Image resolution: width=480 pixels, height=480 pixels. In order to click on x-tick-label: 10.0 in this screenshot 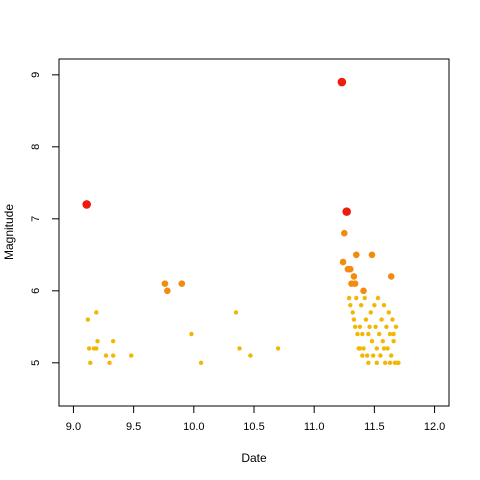, I will do `click(193, 427)`.